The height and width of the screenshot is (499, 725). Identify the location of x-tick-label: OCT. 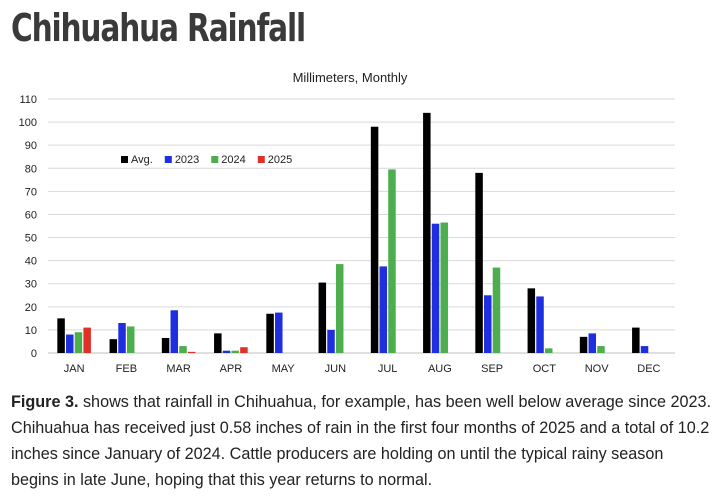
(545, 369).